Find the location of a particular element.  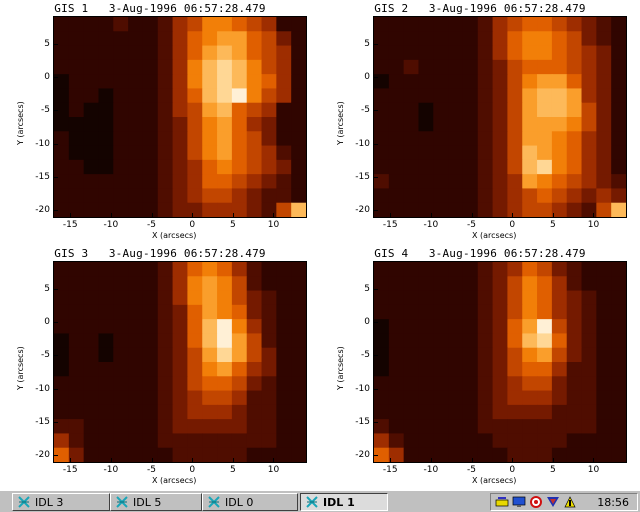

x-tick is located at coordinates (274, 460).